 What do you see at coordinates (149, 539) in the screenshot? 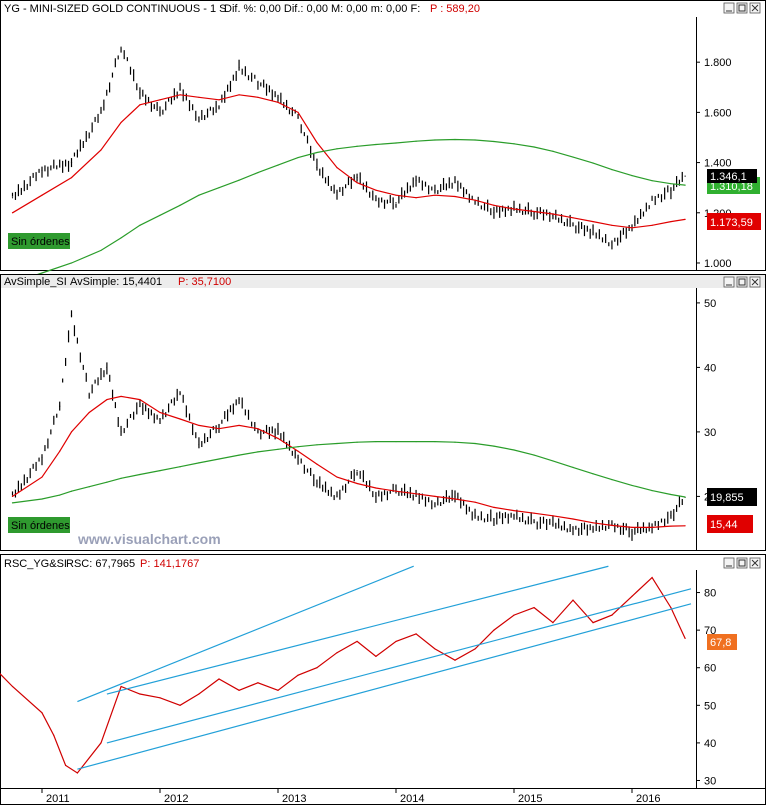
I see `watermark: www.visualchart.com` at bounding box center [149, 539].